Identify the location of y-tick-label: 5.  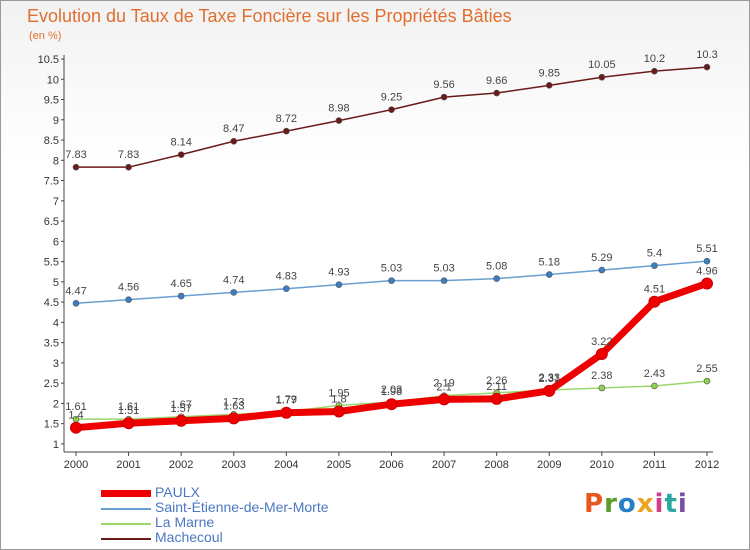
(56, 283).